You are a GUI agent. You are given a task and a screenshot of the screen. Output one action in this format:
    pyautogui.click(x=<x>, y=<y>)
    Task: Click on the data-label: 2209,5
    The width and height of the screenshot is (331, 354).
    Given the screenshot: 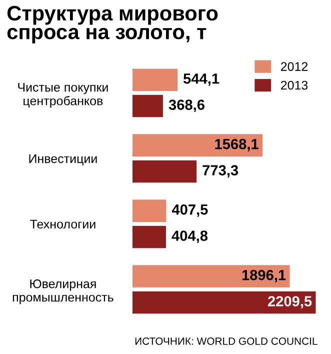 What is the action you would take?
    pyautogui.click(x=290, y=302)
    